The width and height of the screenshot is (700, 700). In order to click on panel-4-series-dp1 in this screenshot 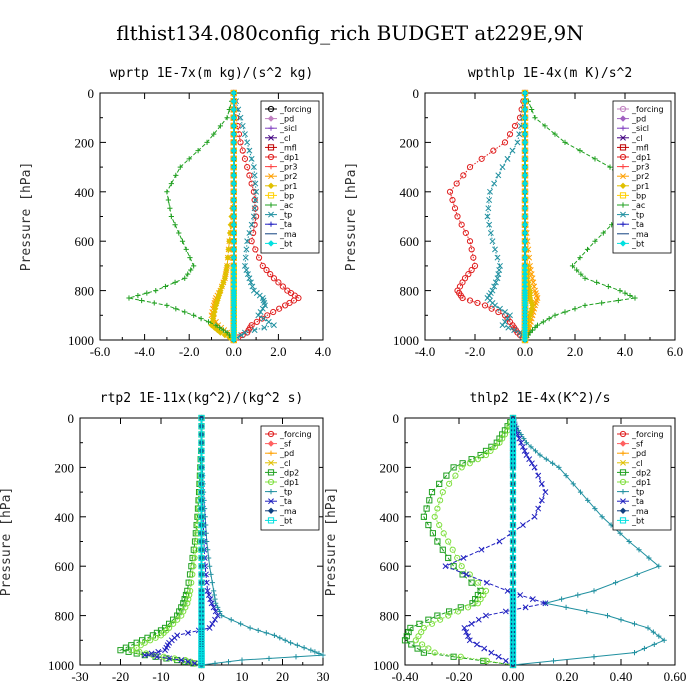, I will do `click(464, 541)`.